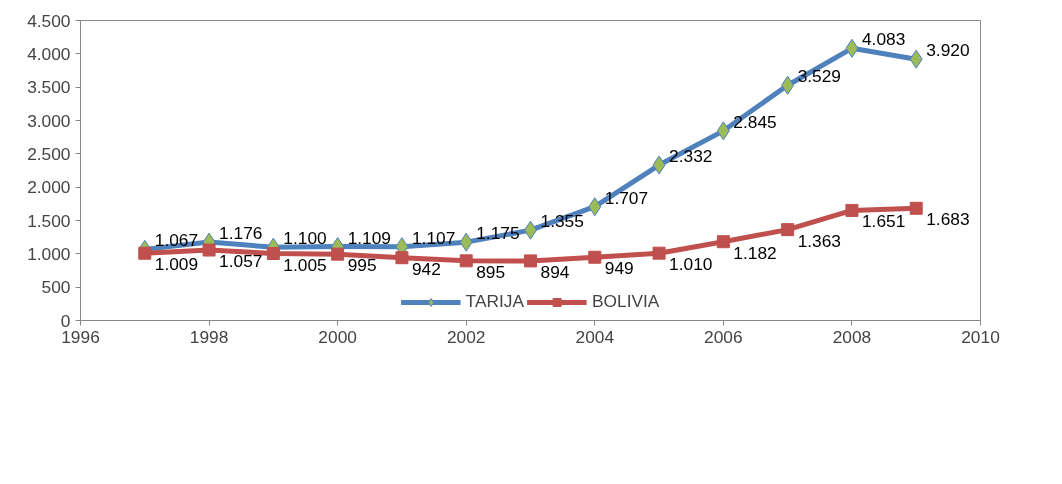  I want to click on y-tick-label: 3.500, so click(49, 87).